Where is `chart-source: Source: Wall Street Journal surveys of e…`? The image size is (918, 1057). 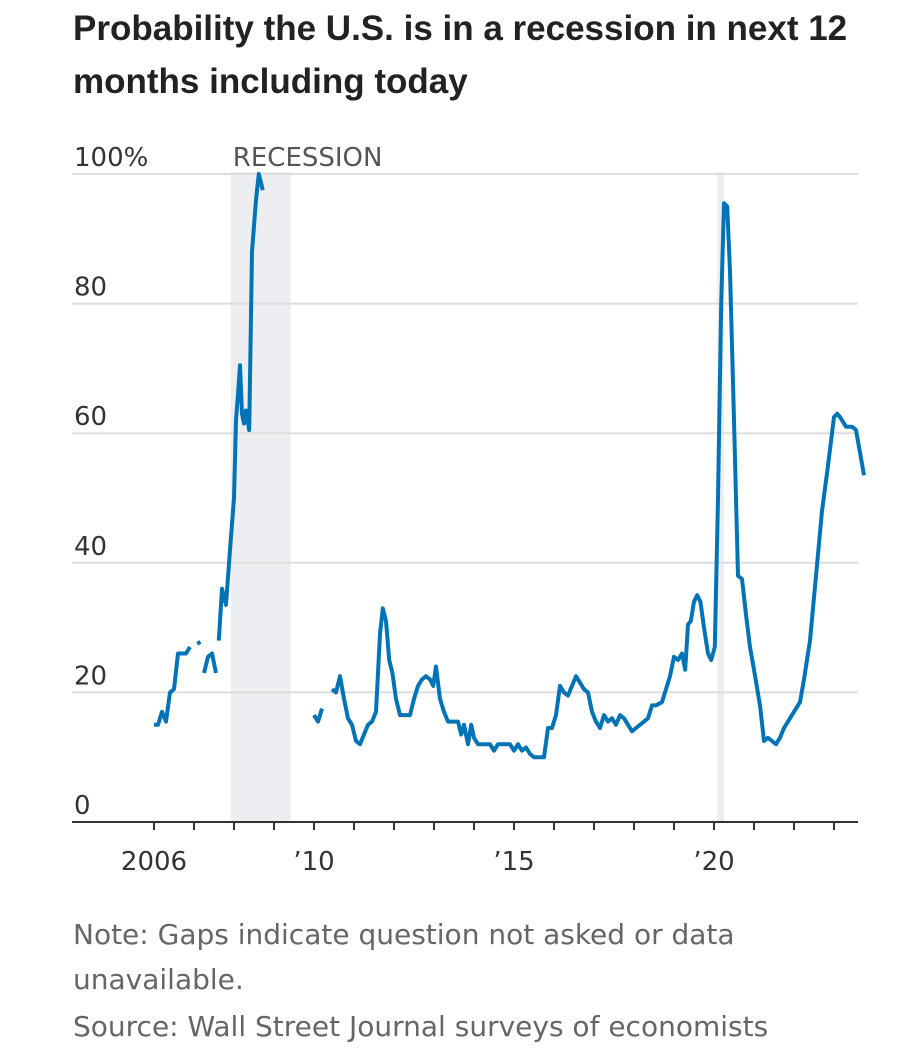
chart-source: Source: Wall Street Journal surveys of e… is located at coordinates (421, 1026).